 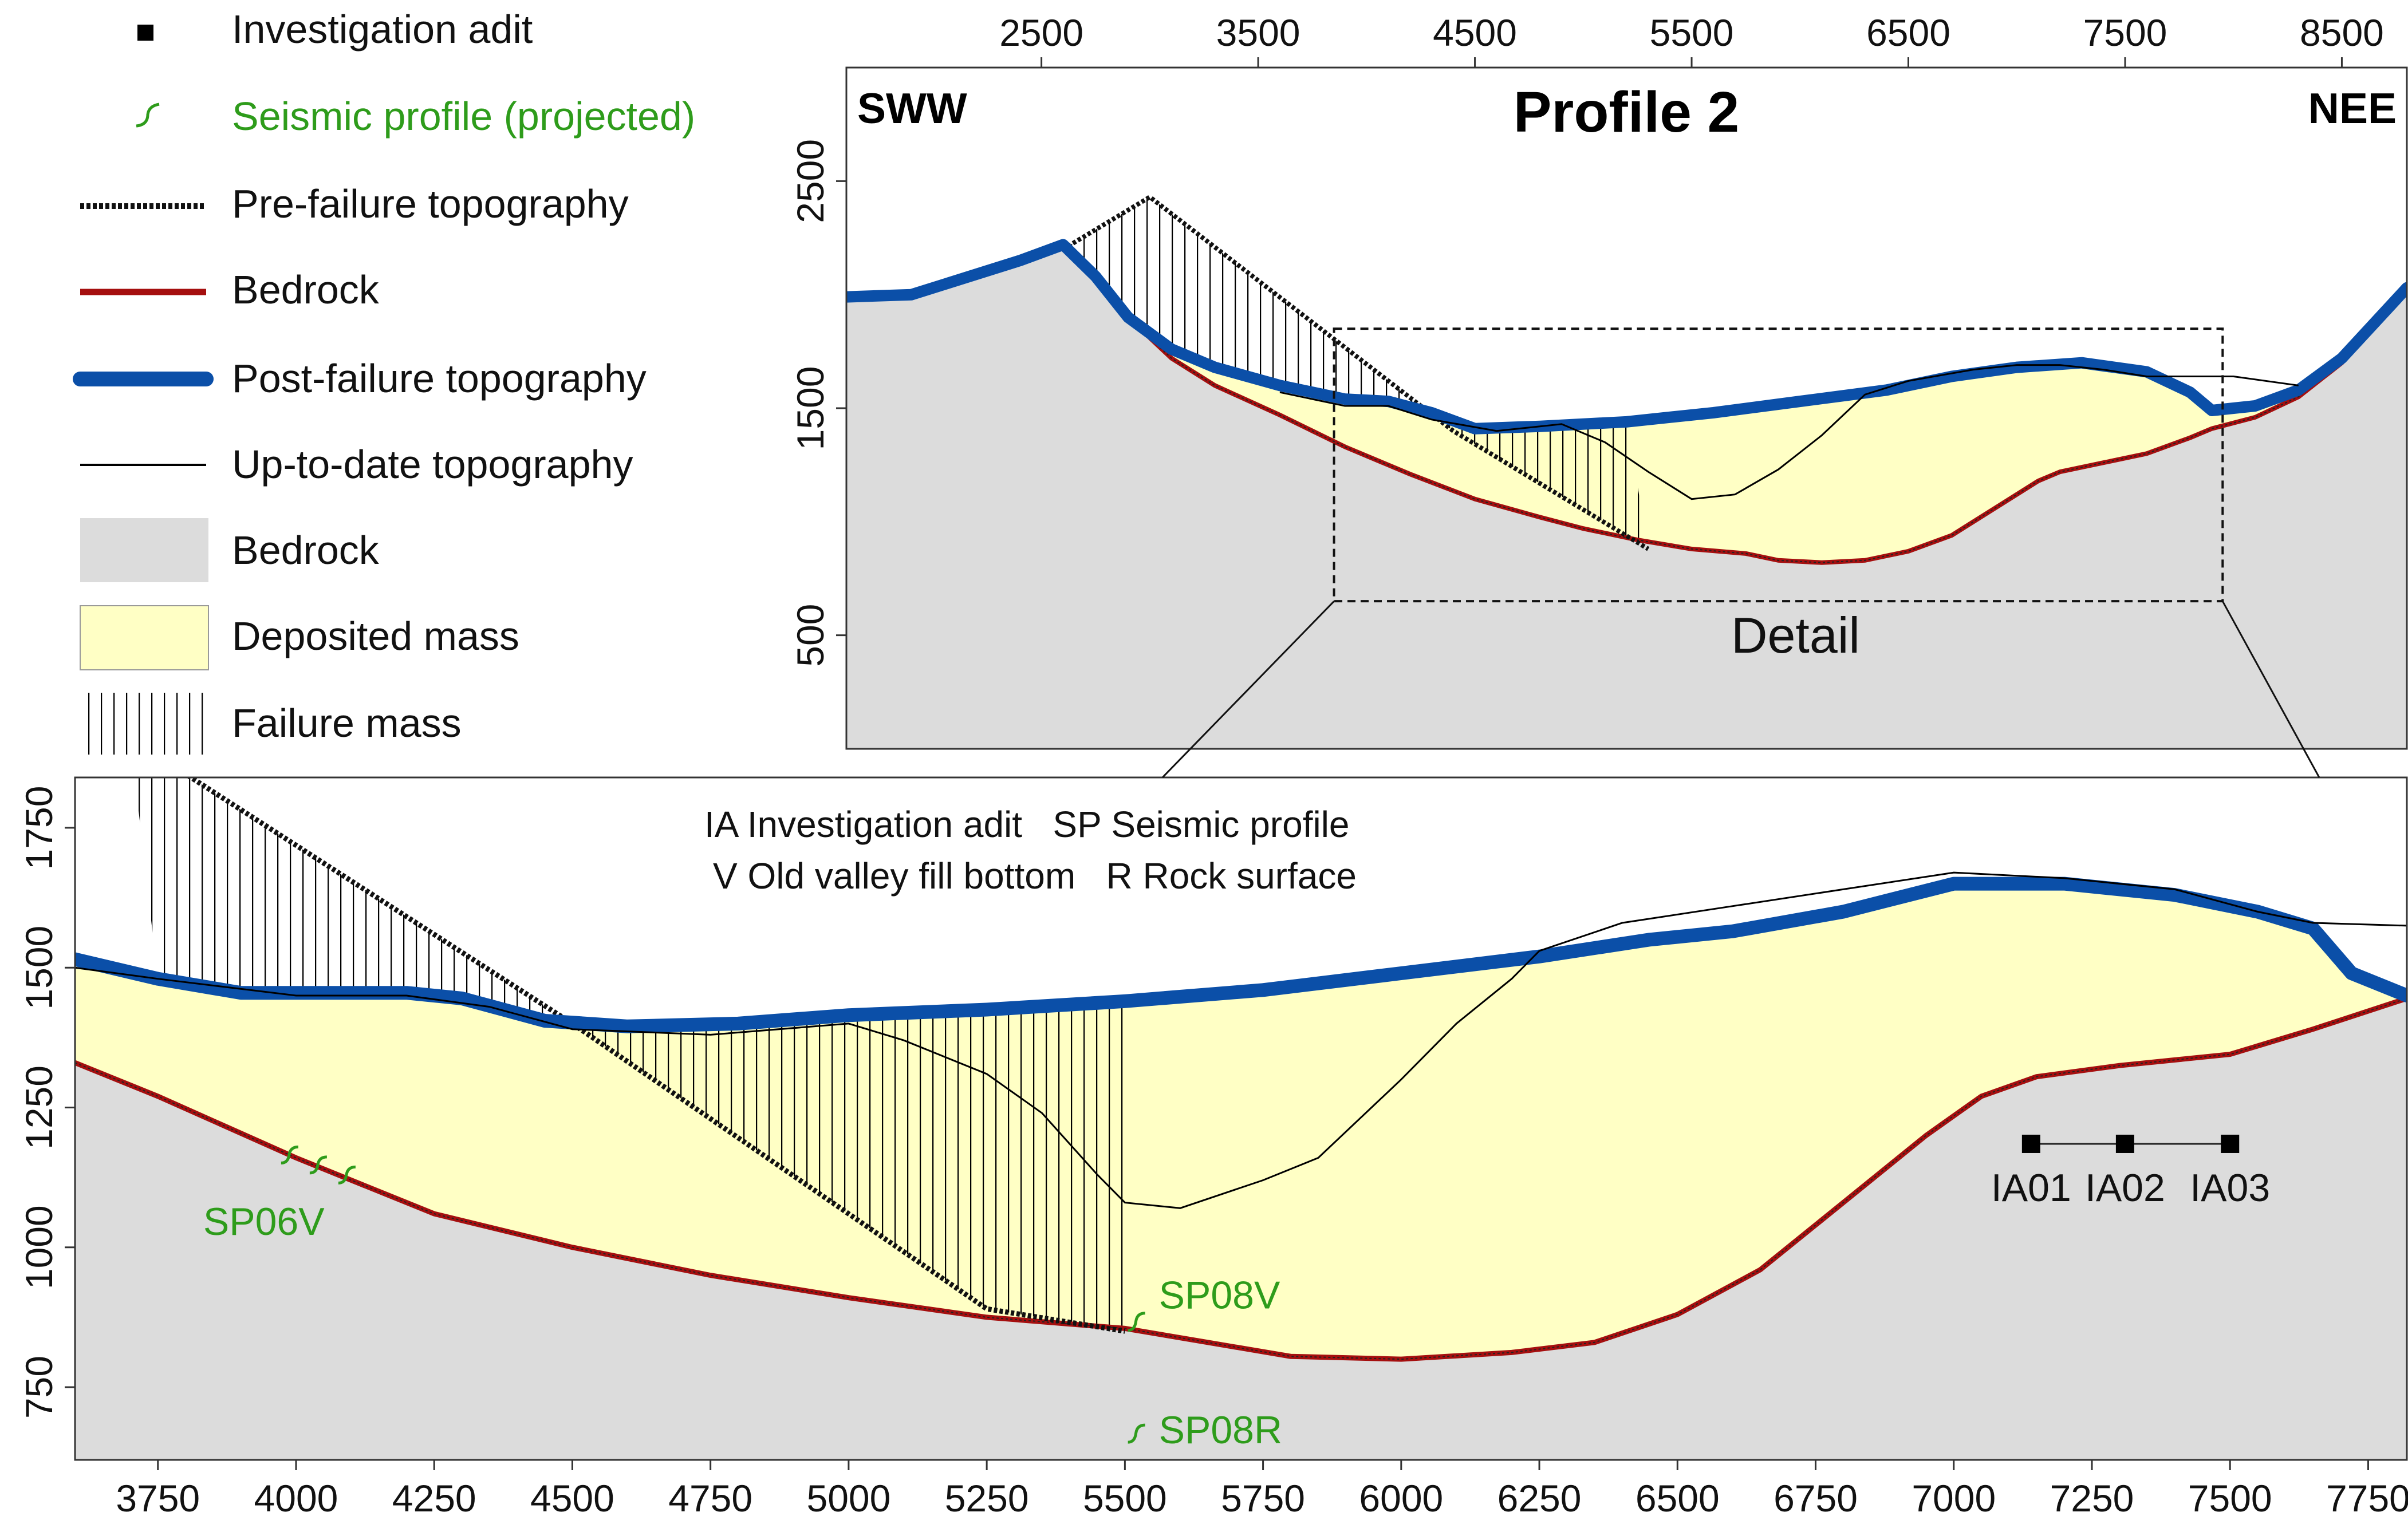 What do you see at coordinates (296, 1498) in the screenshot?
I see `x-tick-label: 4000` at bounding box center [296, 1498].